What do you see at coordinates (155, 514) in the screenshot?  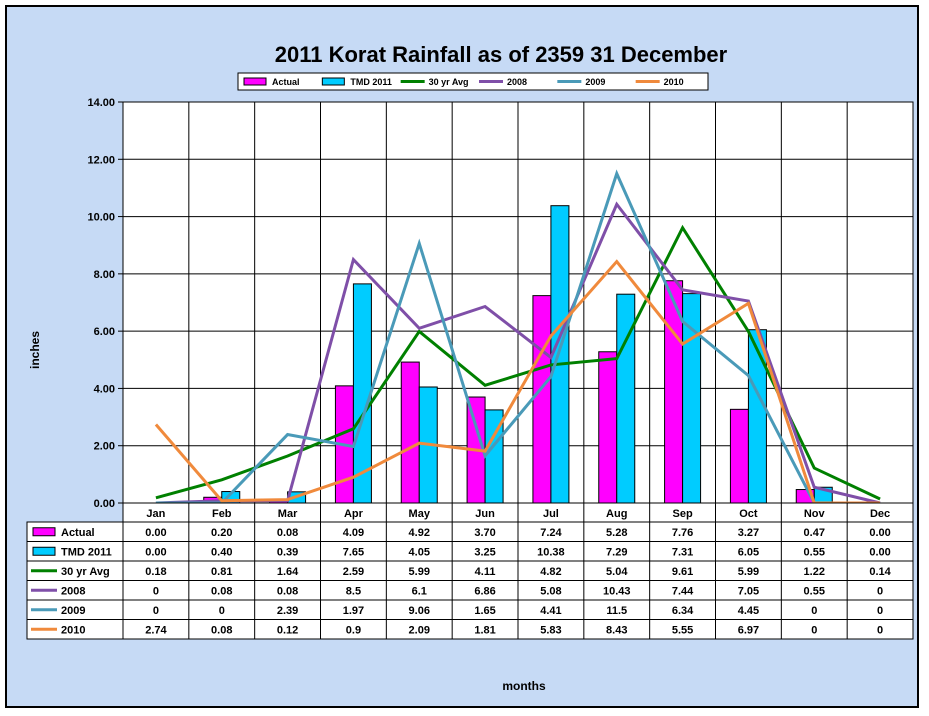 I see `table-header-cell: Jan` at bounding box center [155, 514].